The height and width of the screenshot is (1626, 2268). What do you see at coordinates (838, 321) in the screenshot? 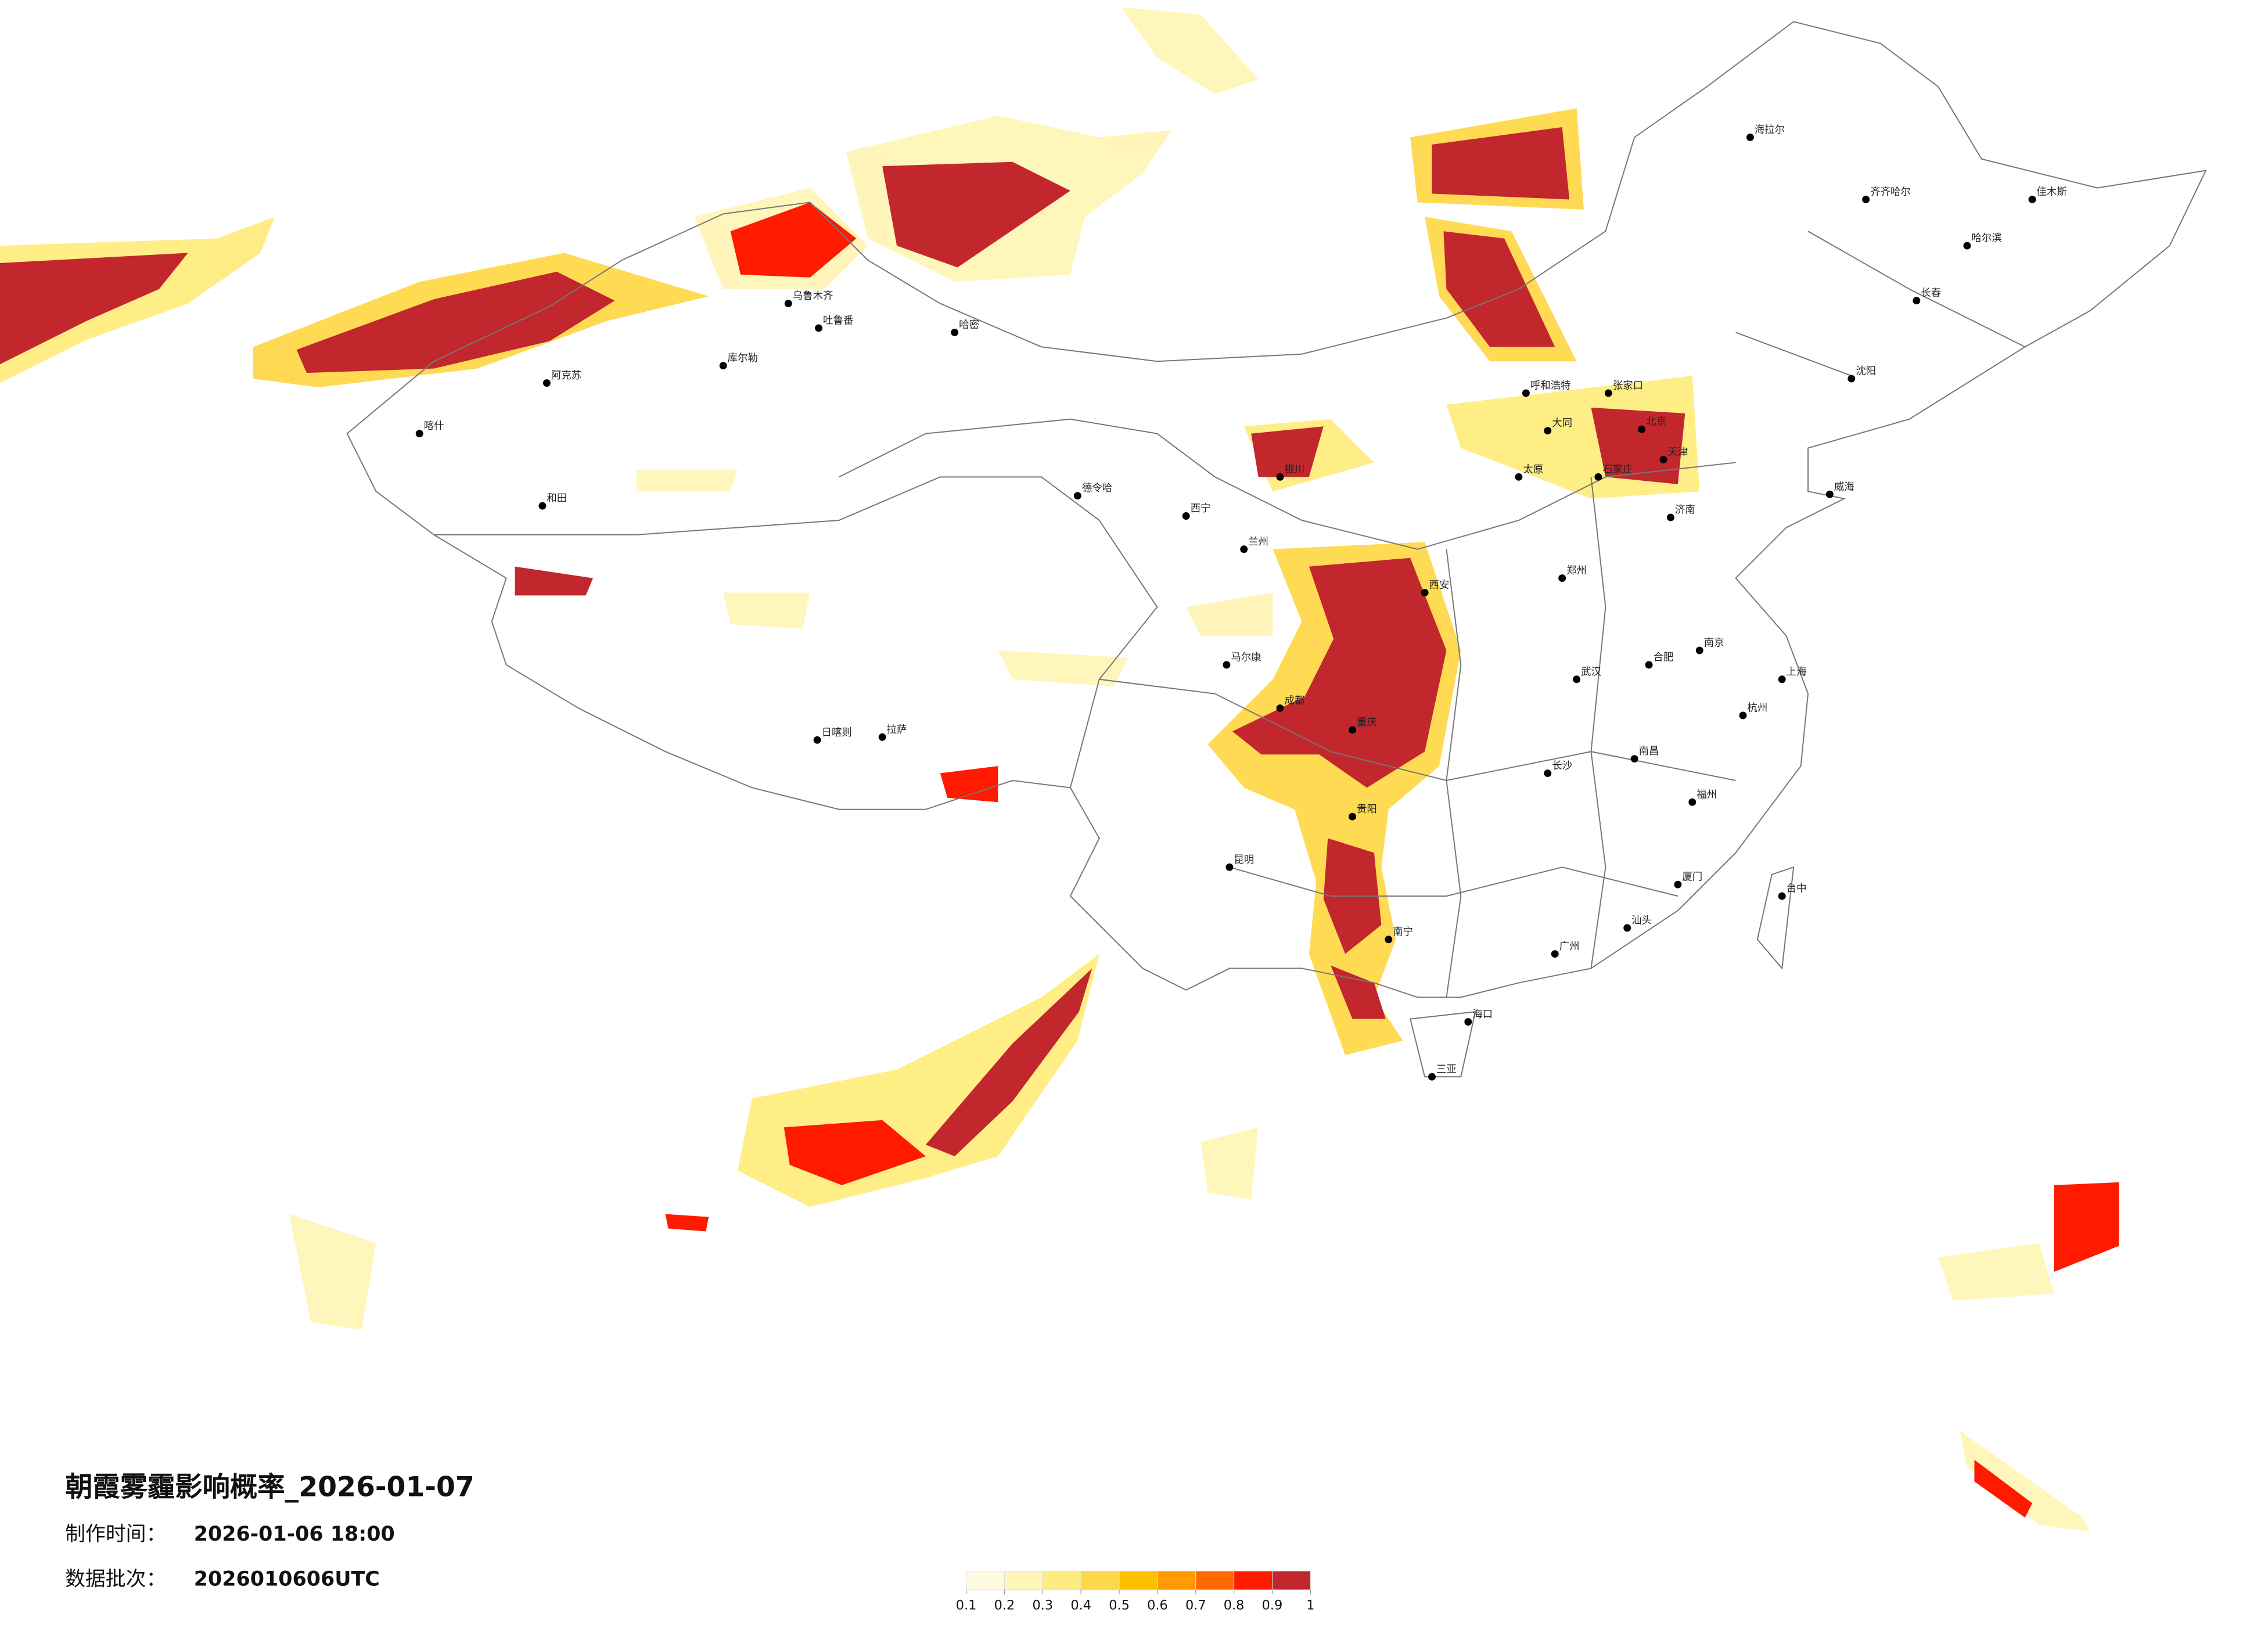
I see `city-label: 吐鲁番` at bounding box center [838, 321].